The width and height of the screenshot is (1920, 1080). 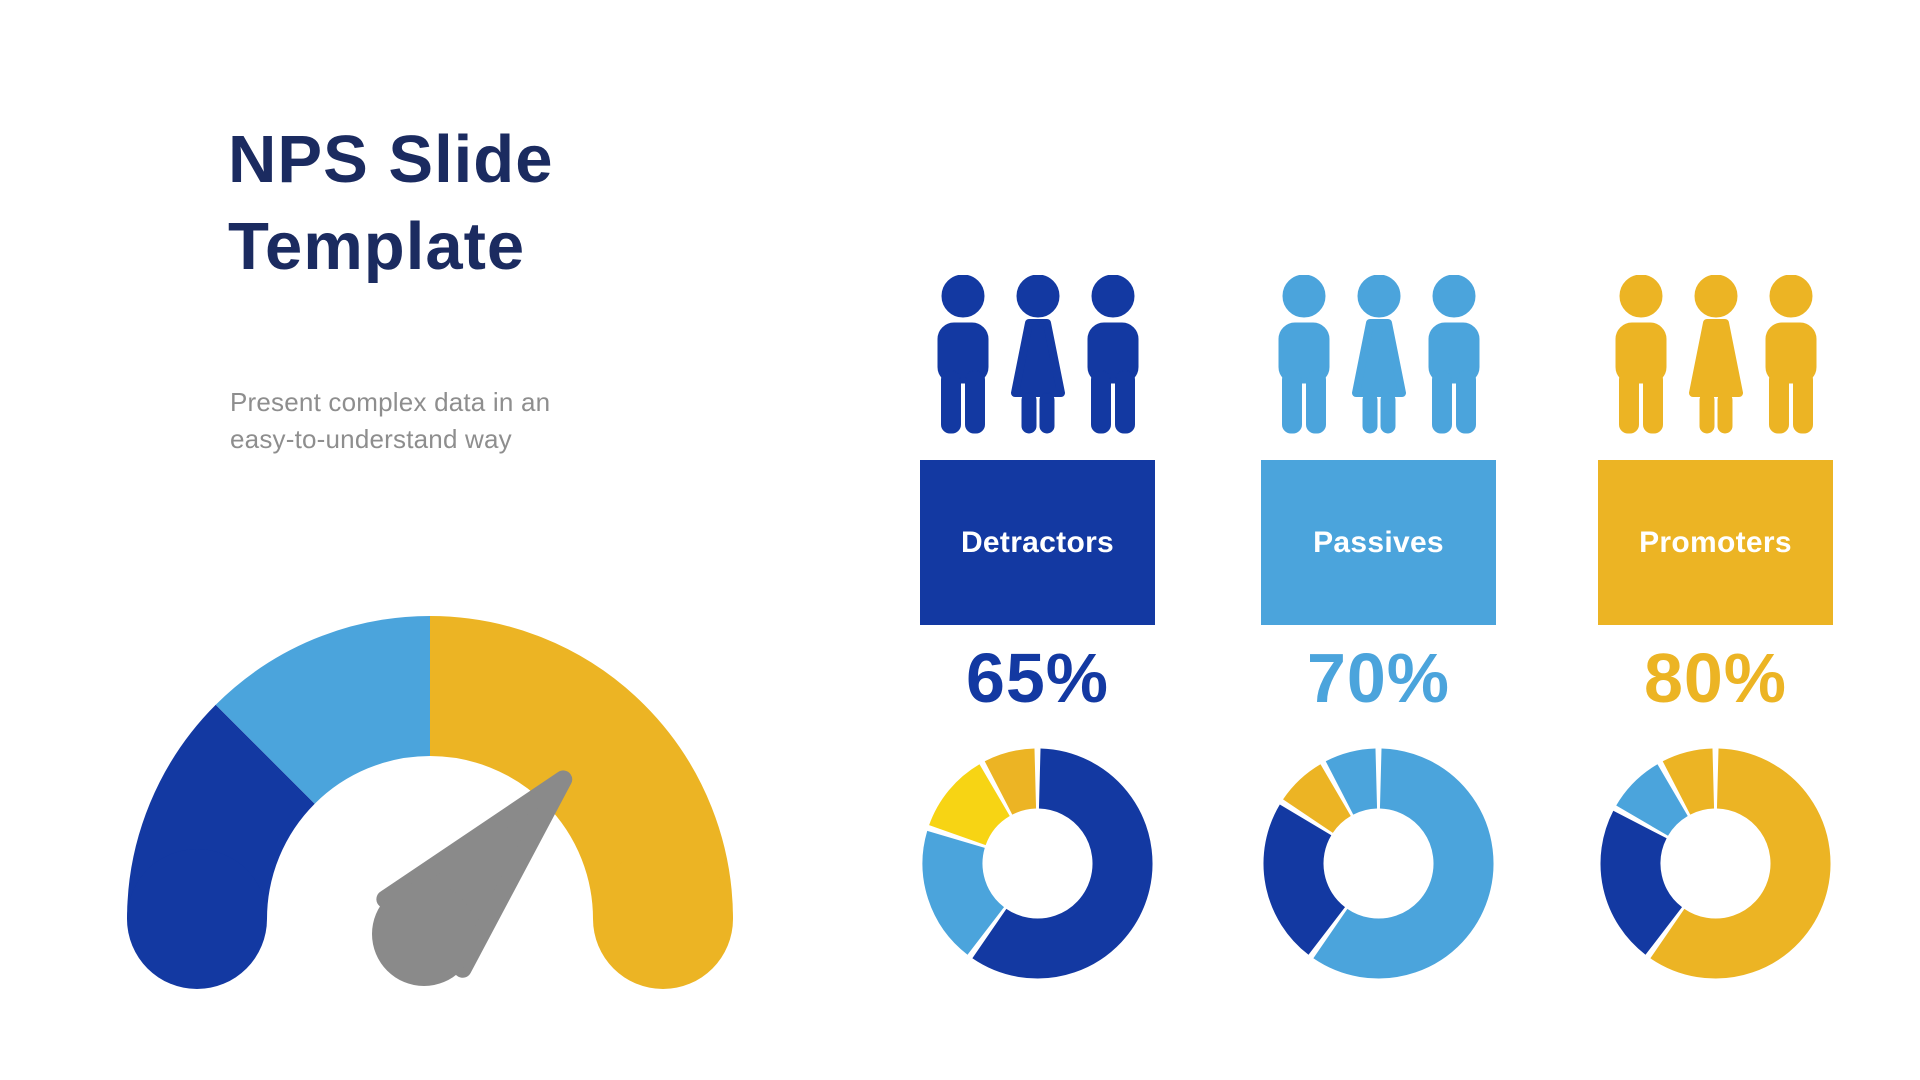 I want to click on passives-people-icons, so click(x=1378, y=355).